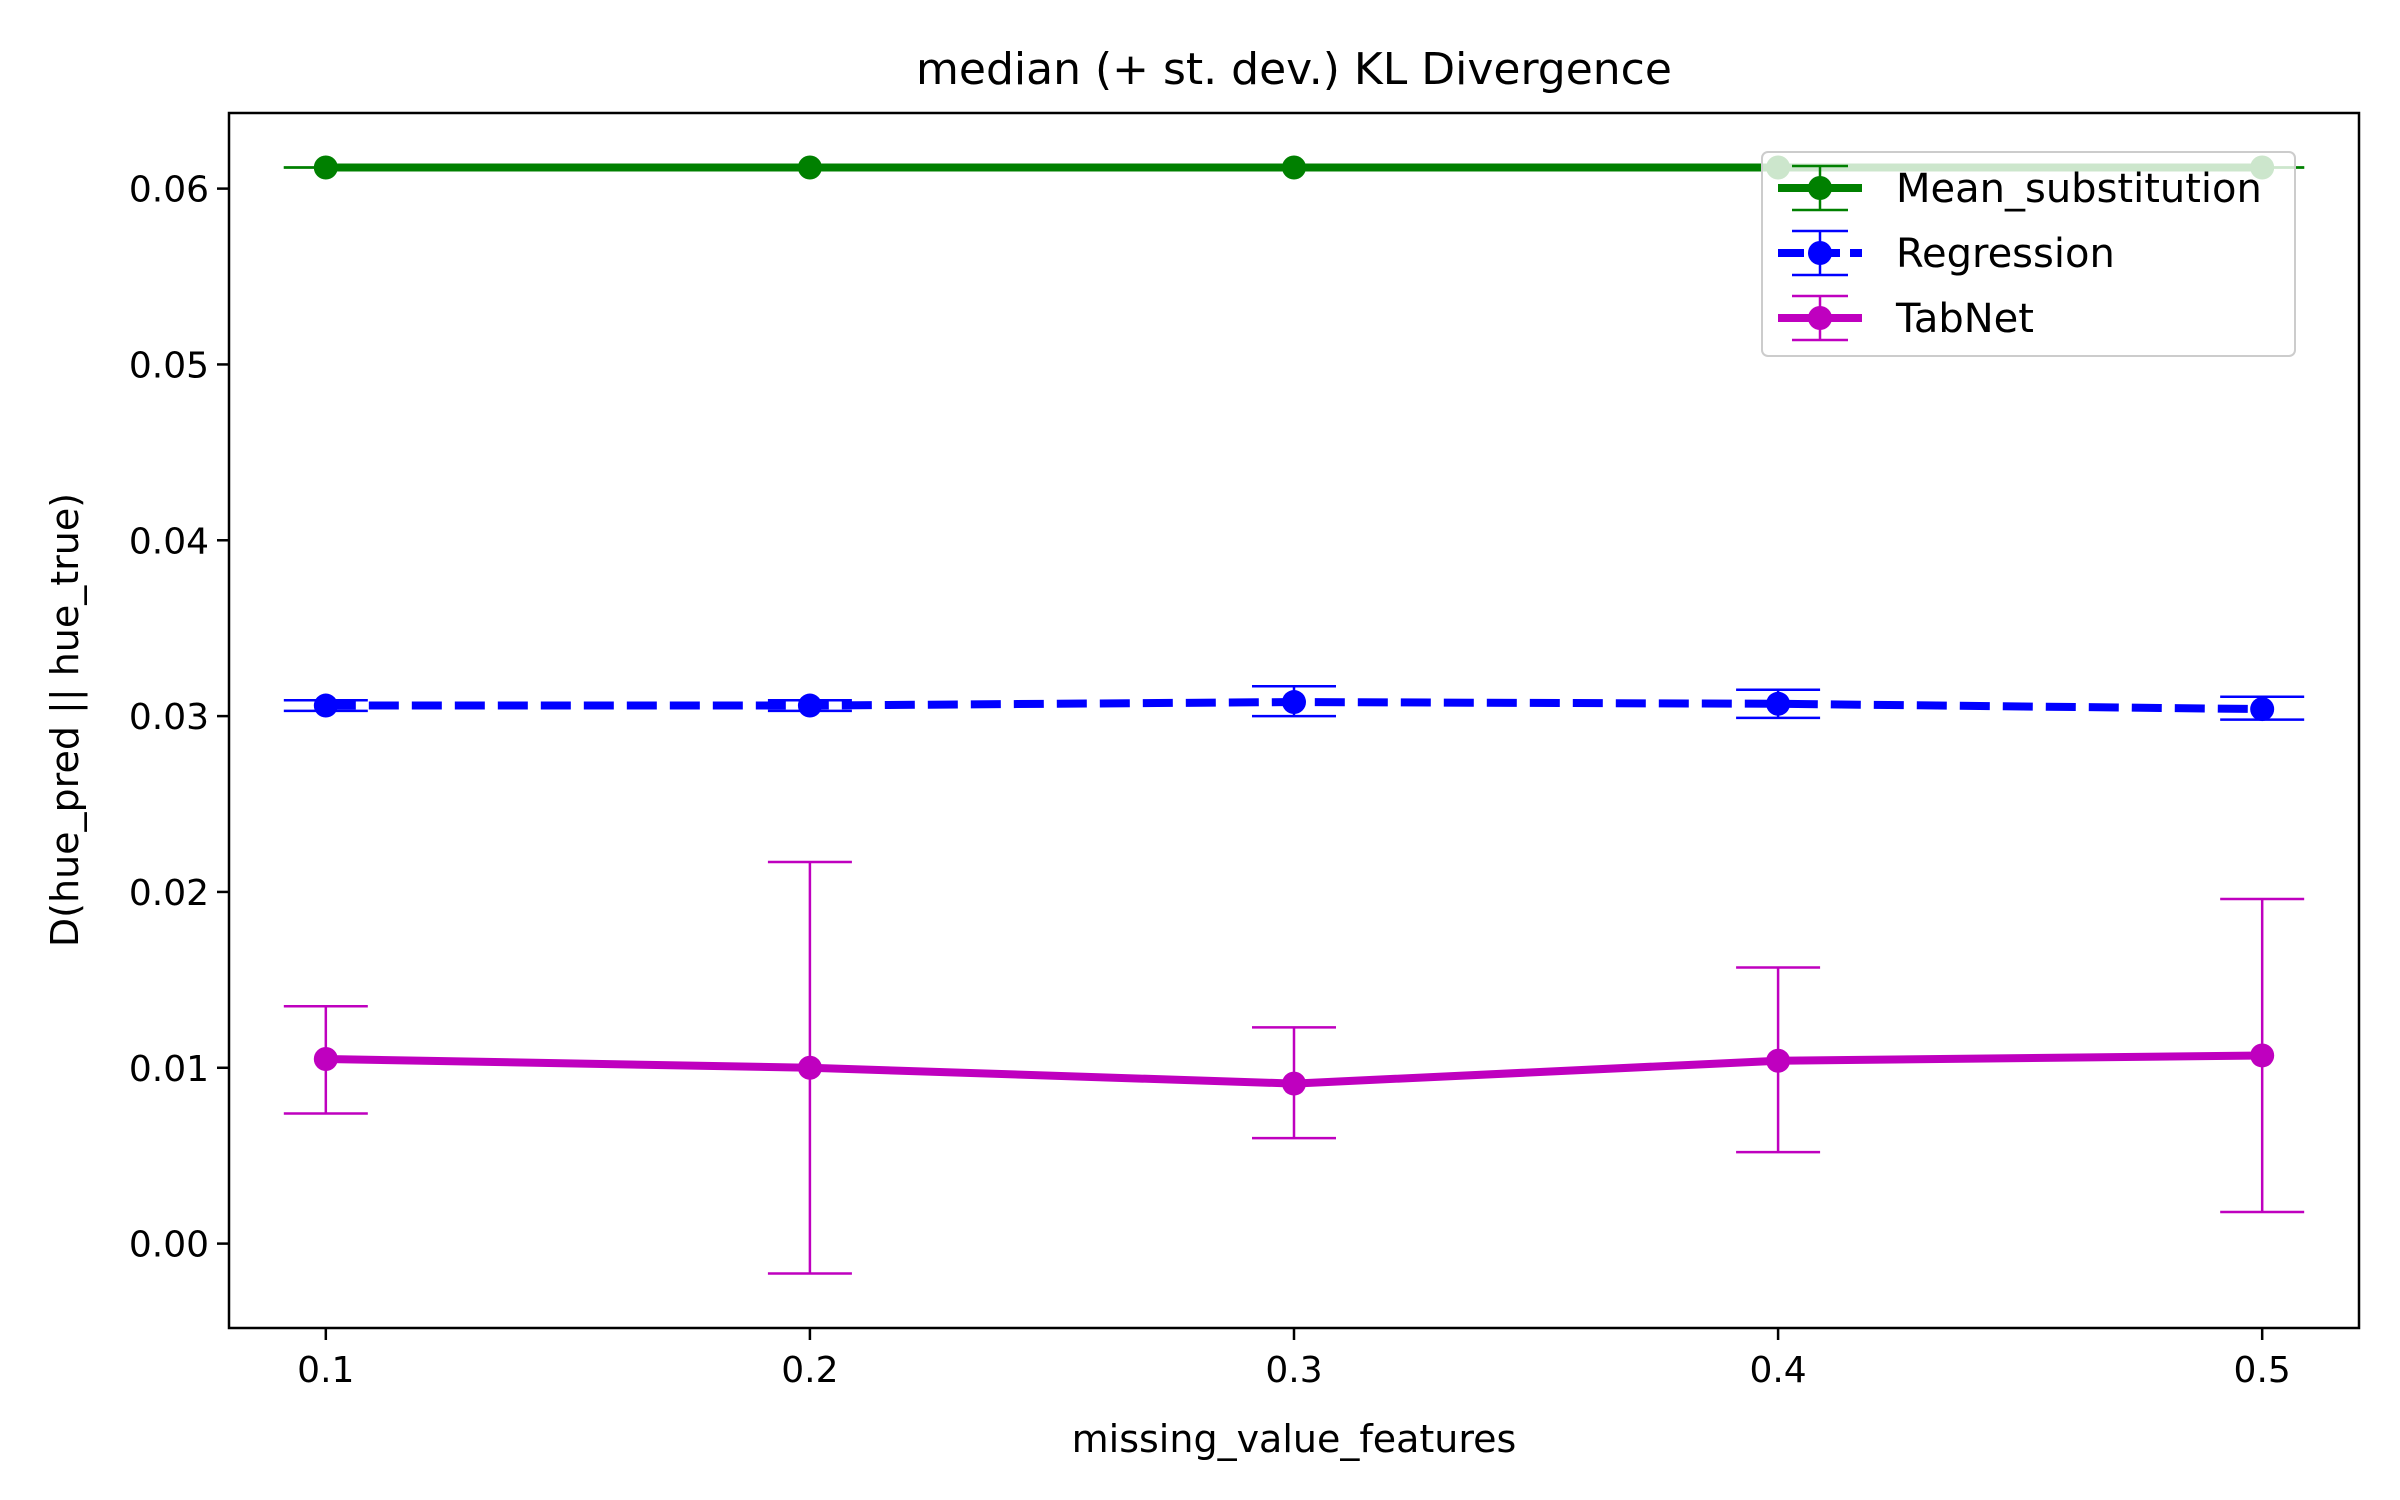 The height and width of the screenshot is (1500, 2400). What do you see at coordinates (2005, 254) in the screenshot?
I see `legend-label: Regression` at bounding box center [2005, 254].